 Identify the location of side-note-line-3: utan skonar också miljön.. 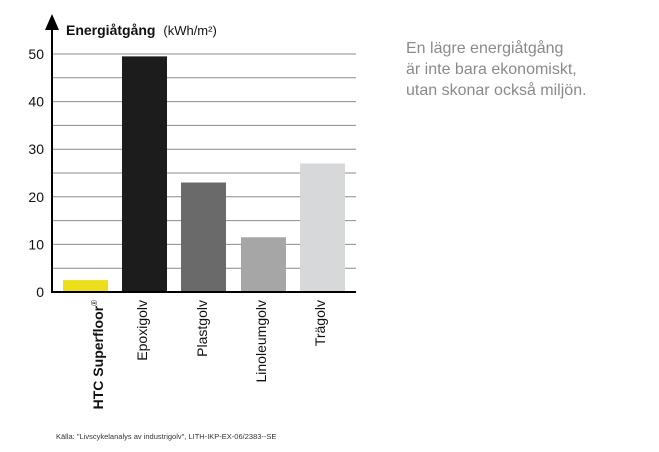
(496, 90).